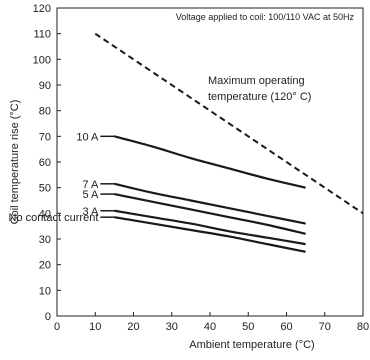 This screenshot has width=370, height=360. I want to click on y-tick-label: 80, so click(45, 112).